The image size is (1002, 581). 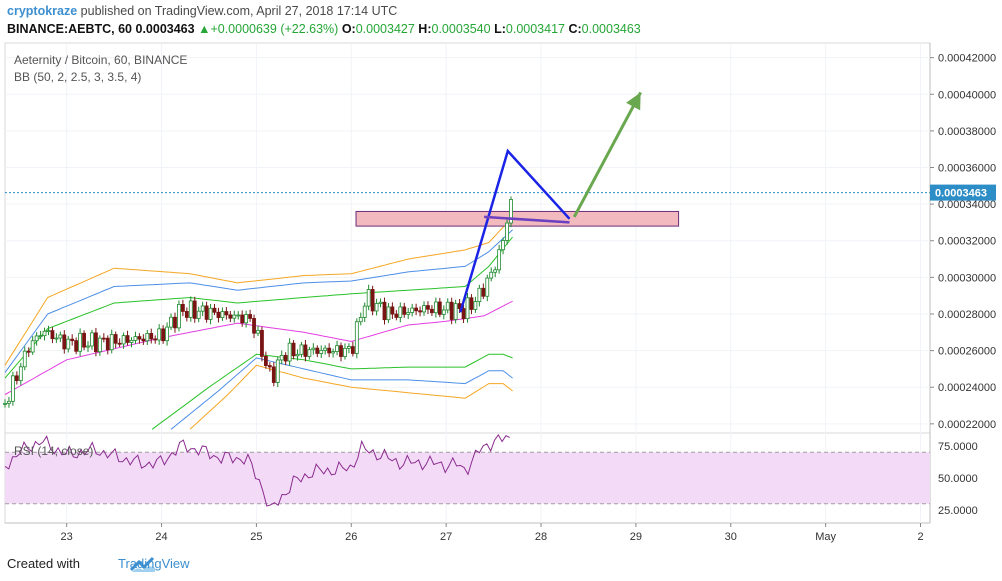 What do you see at coordinates (348, 29) in the screenshot?
I see `open-label: O:` at bounding box center [348, 29].